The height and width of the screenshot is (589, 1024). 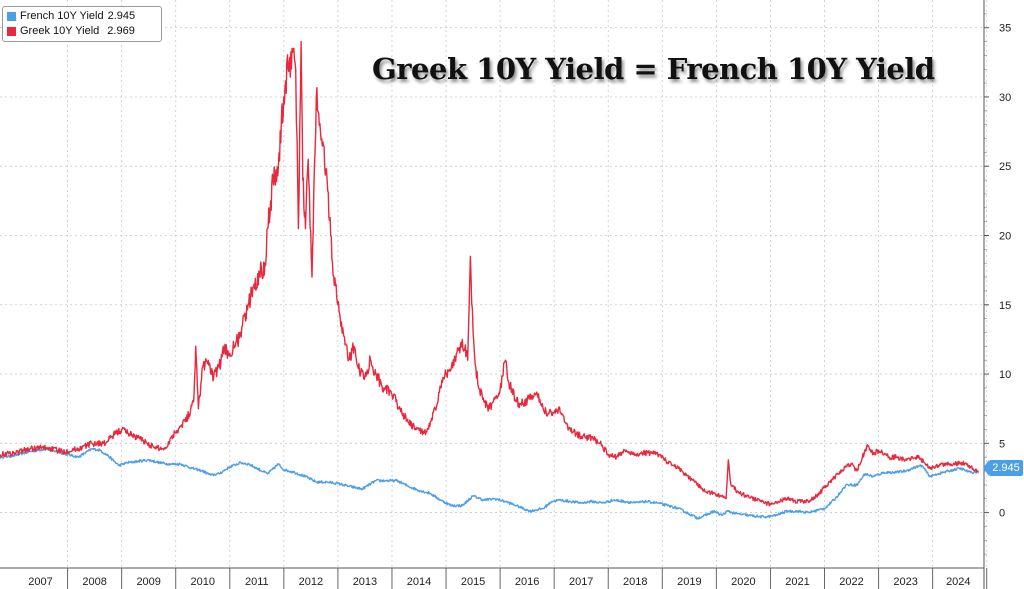 I want to click on x-tick-label: 2017, so click(x=581, y=582).